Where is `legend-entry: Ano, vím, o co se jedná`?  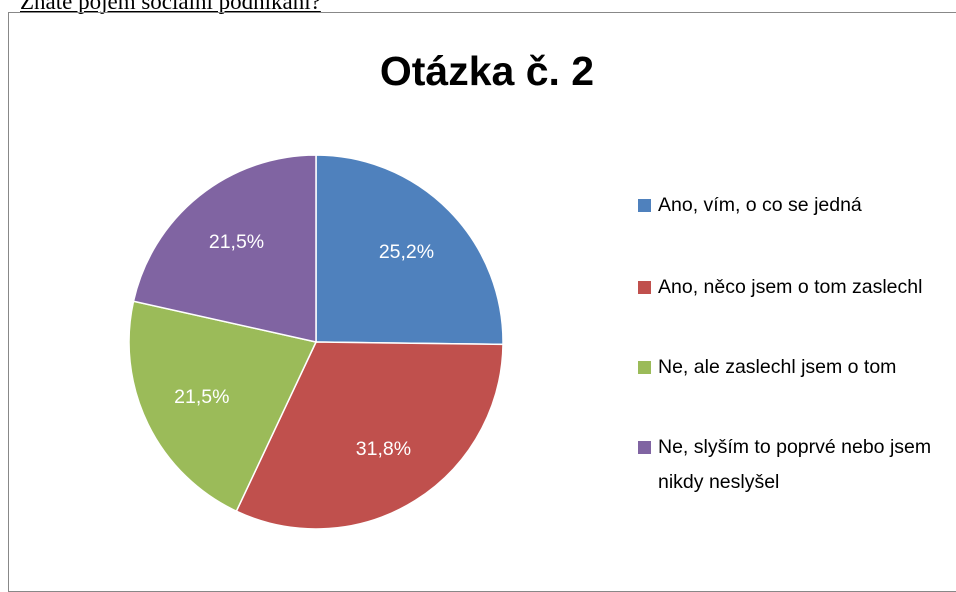
legend-entry: Ano, vím, o co se jedná is located at coordinates (788, 205).